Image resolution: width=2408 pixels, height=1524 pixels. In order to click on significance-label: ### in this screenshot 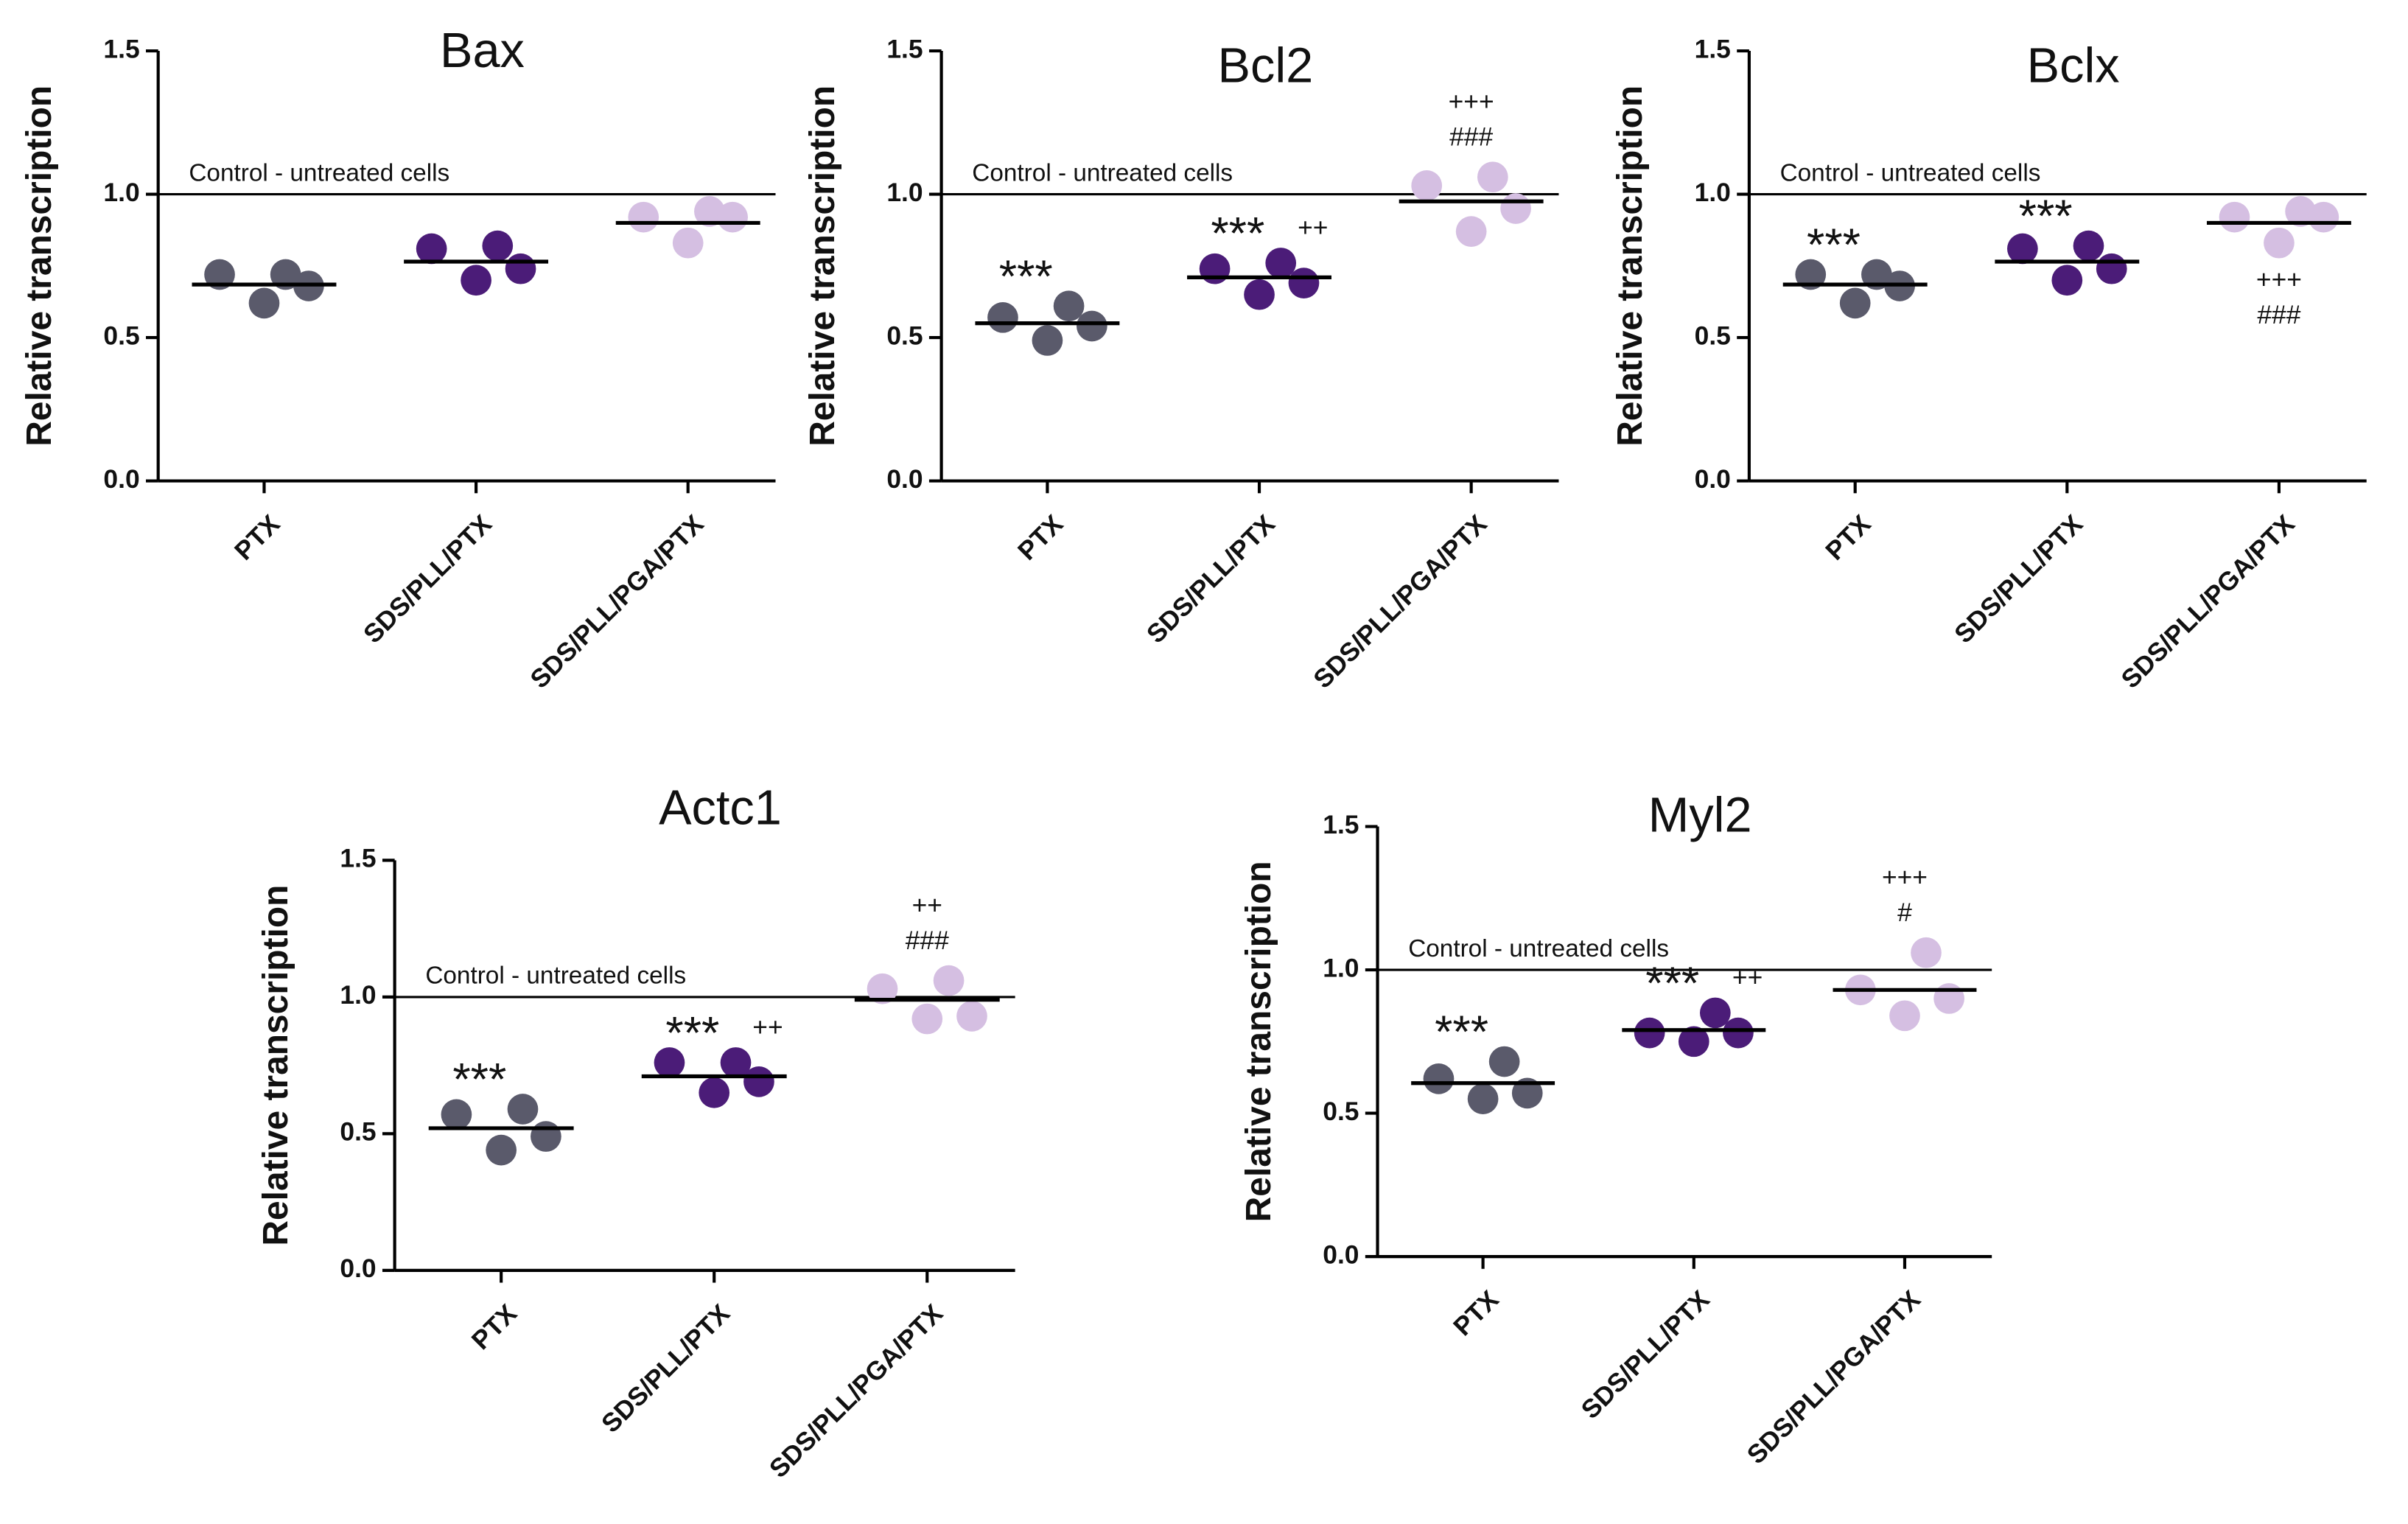, I will do `click(2278, 315)`.